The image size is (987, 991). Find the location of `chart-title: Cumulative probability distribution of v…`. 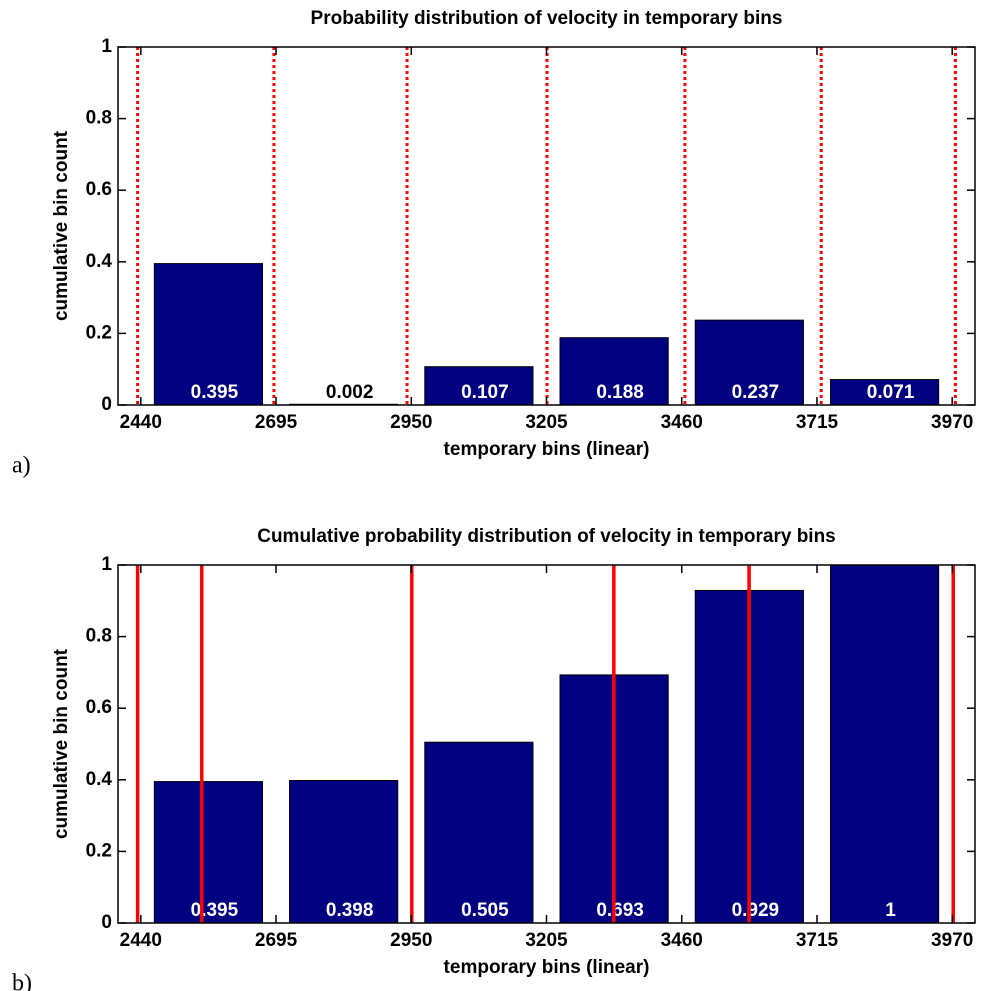

chart-title: Cumulative probability distribution of v… is located at coordinates (546, 536).